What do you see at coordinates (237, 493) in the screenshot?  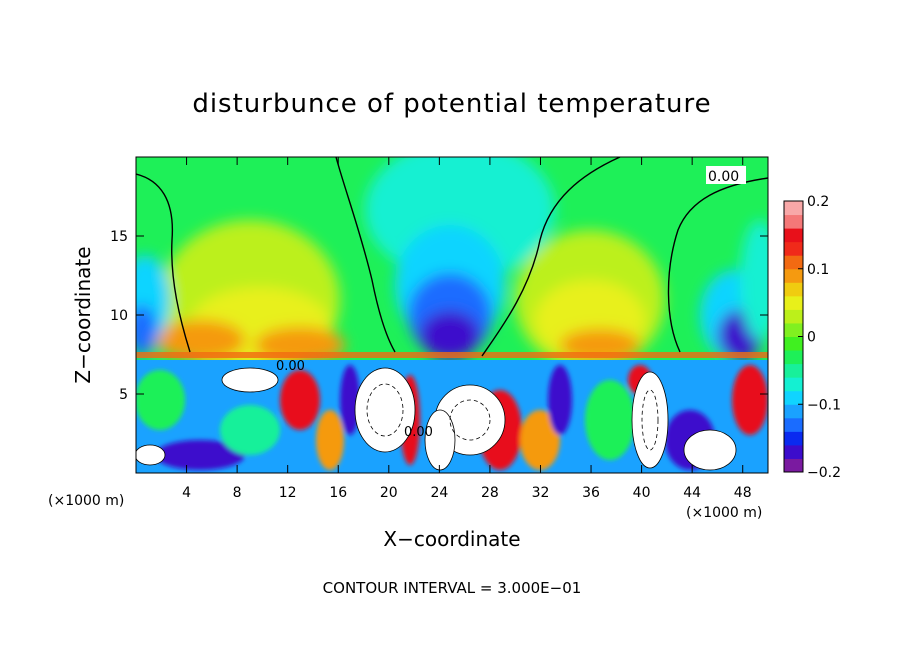 I see `x-tick-label: 8` at bounding box center [237, 493].